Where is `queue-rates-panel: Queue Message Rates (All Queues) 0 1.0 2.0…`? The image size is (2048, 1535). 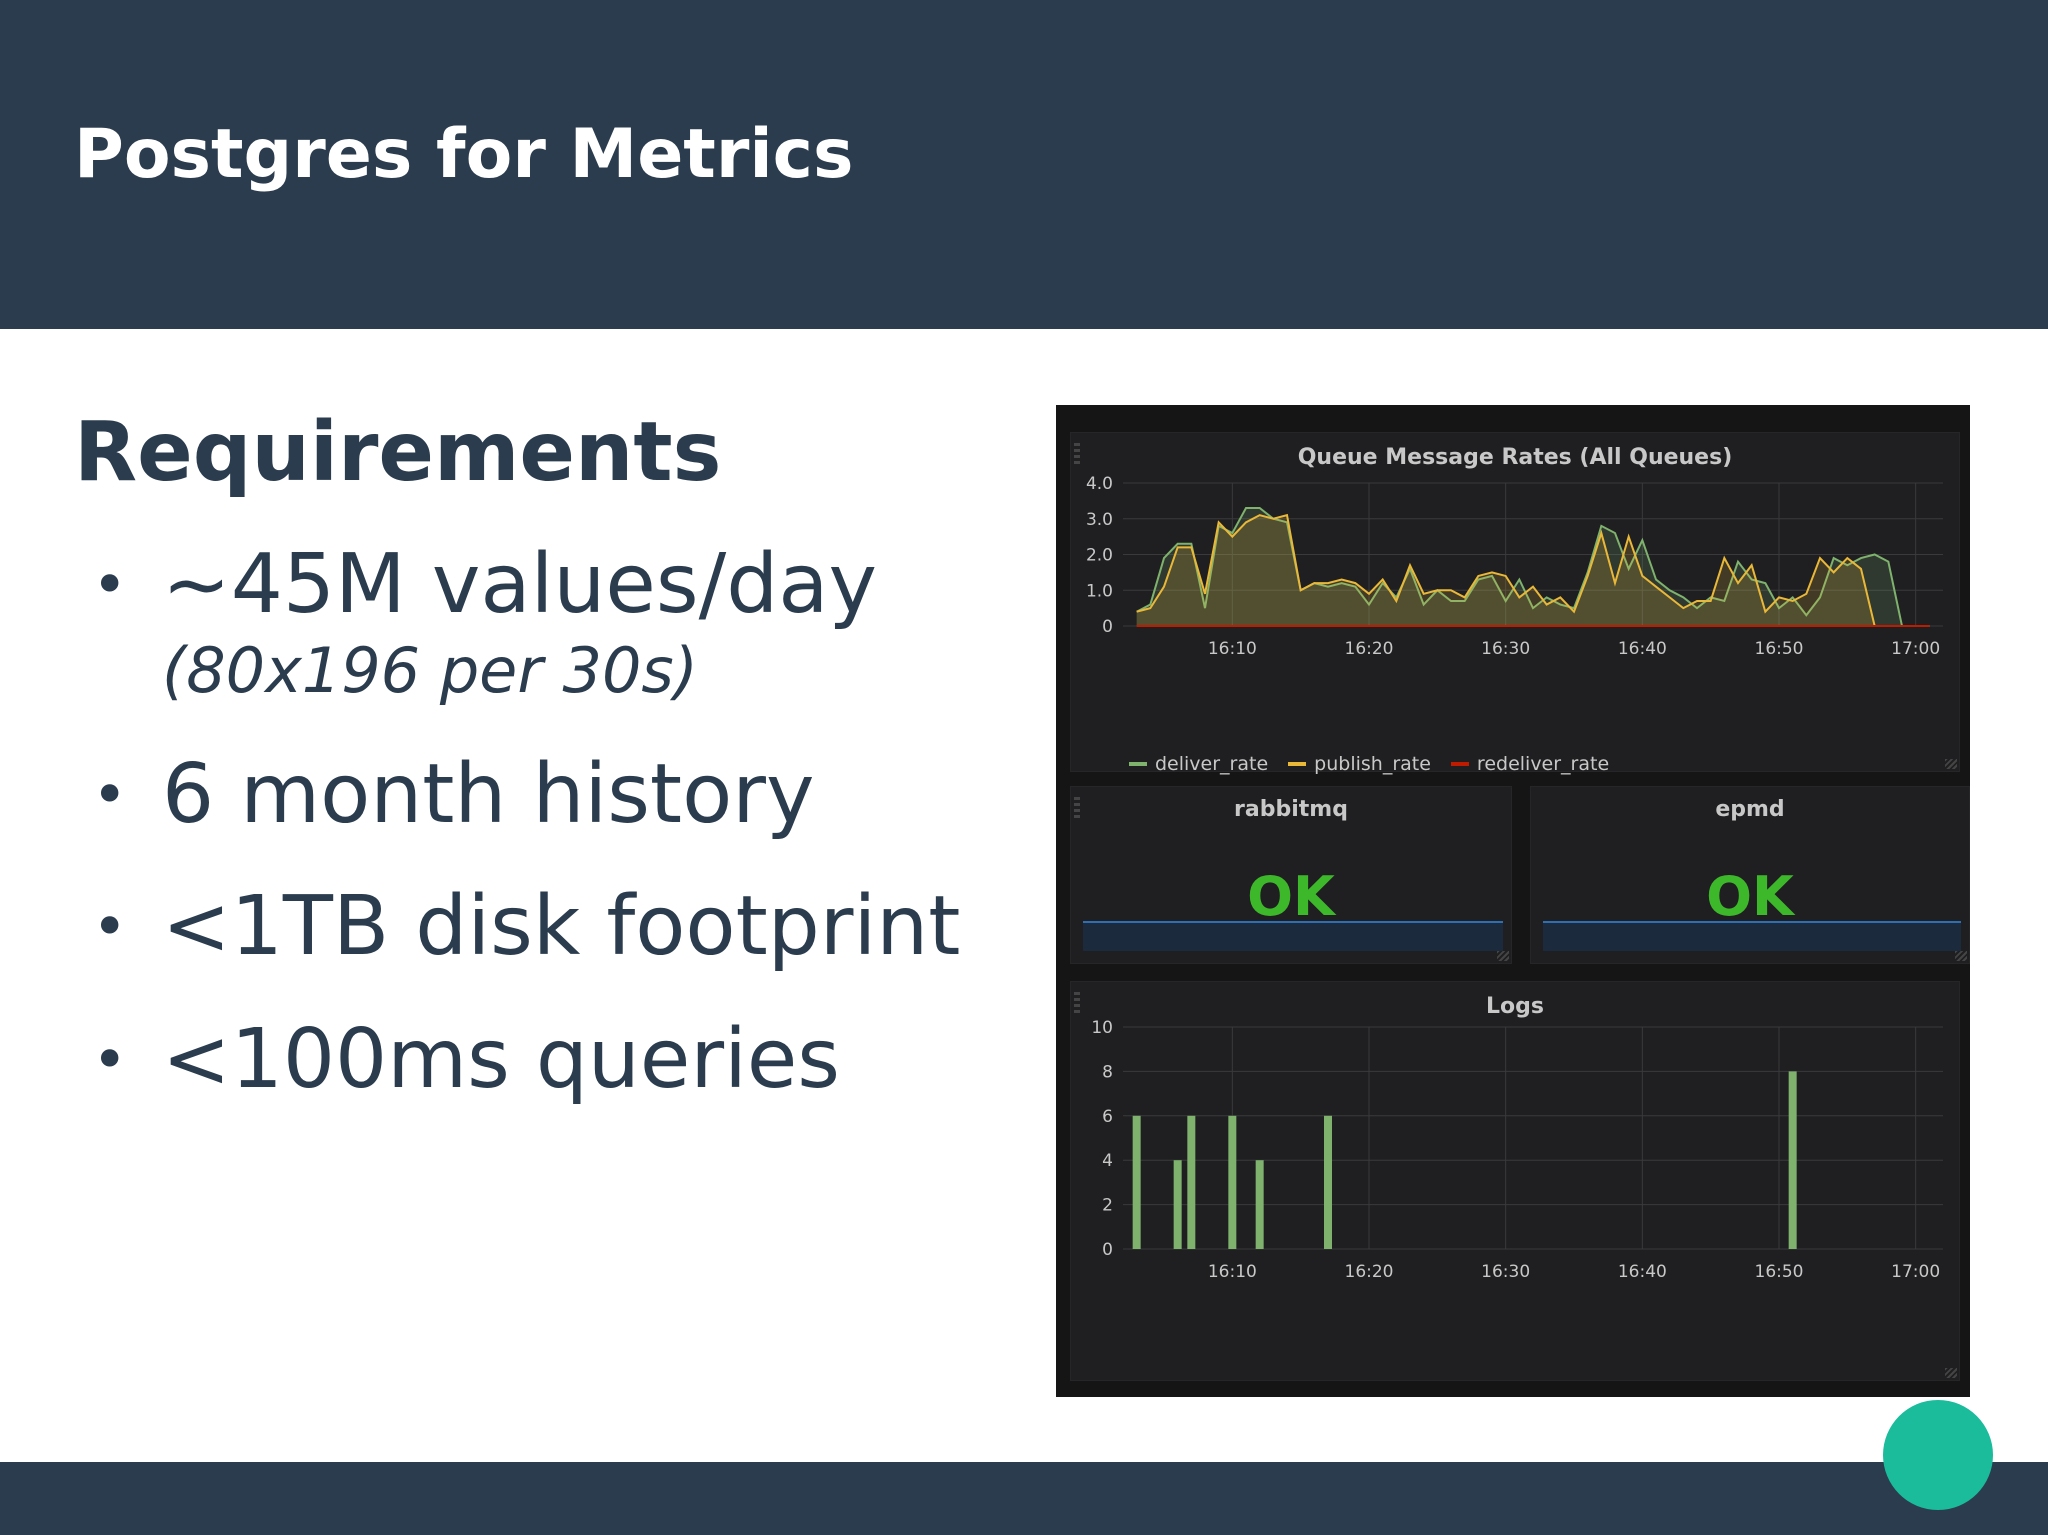
queue-rates-panel: Queue Message Rates (All Queues) 0 1.0 2.0… is located at coordinates (1515, 603).